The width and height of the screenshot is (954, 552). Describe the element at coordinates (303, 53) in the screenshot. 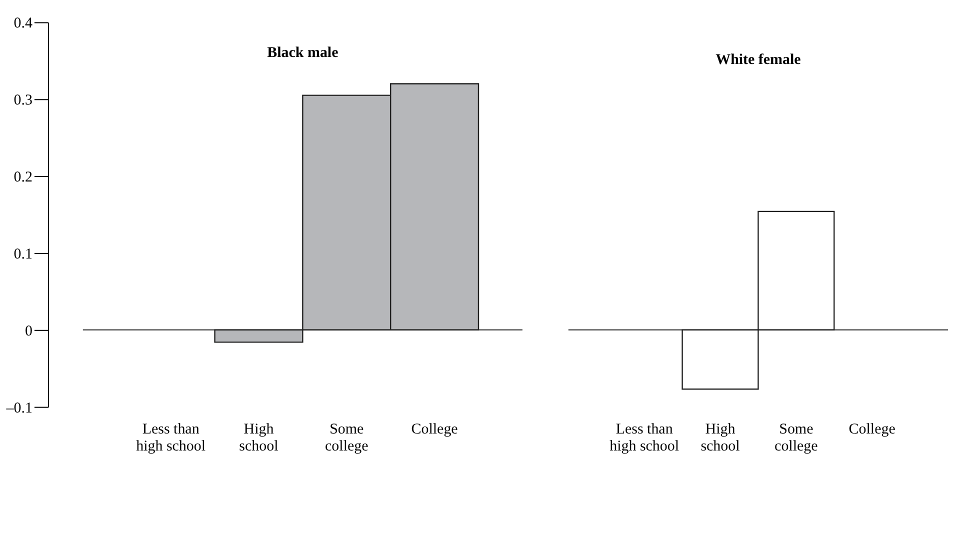

I see `text: Black male` at that location.